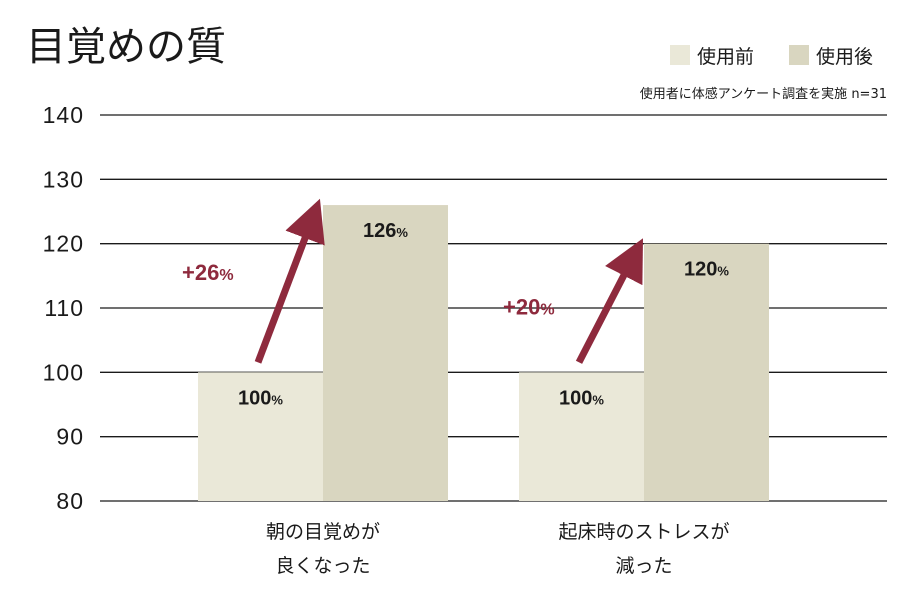  What do you see at coordinates (70, 501) in the screenshot?
I see `y-tick-label-80: 80` at bounding box center [70, 501].